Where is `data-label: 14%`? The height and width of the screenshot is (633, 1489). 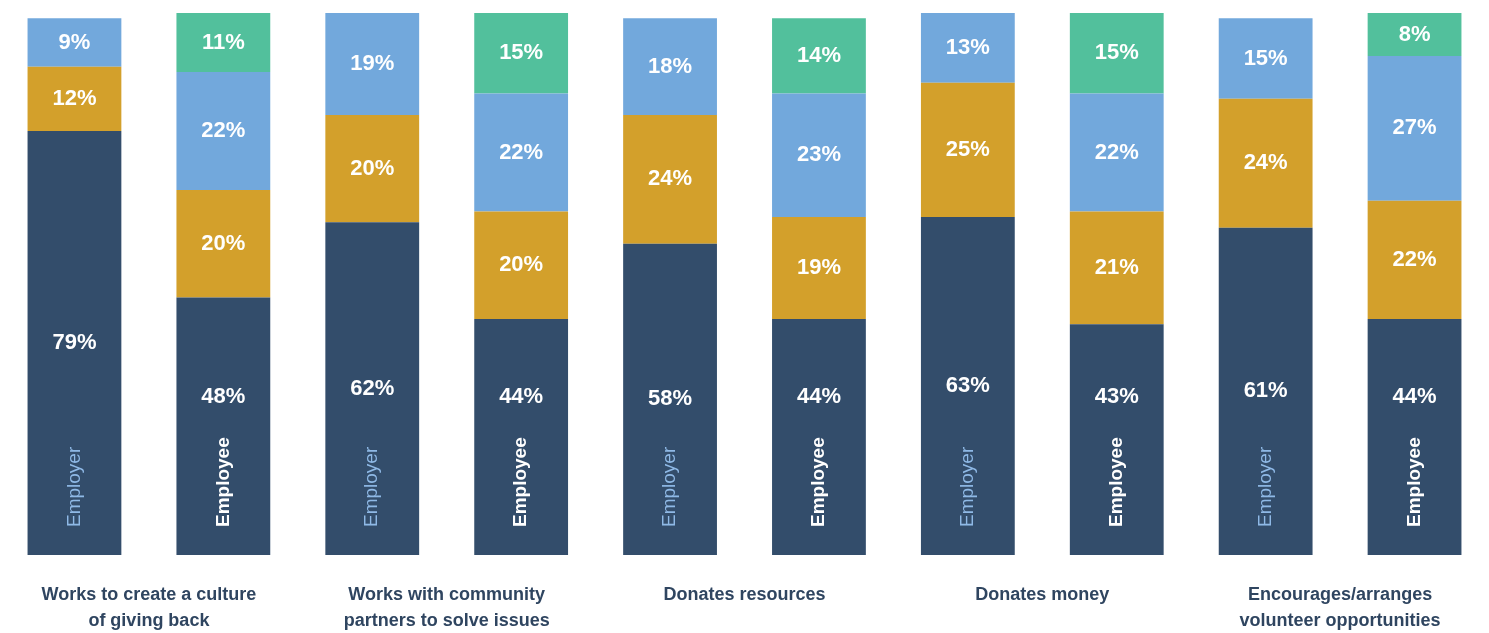 data-label: 14% is located at coordinates (818, 54).